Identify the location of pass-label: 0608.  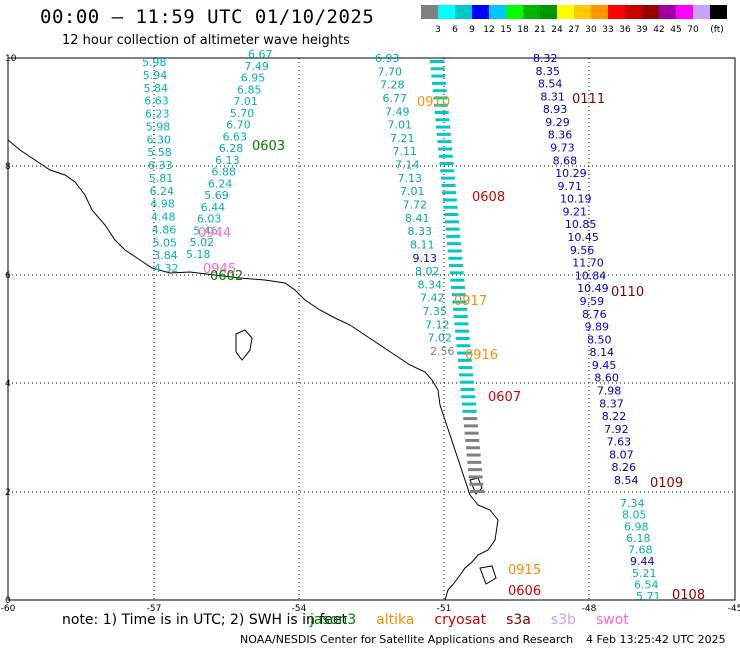
(488, 197).